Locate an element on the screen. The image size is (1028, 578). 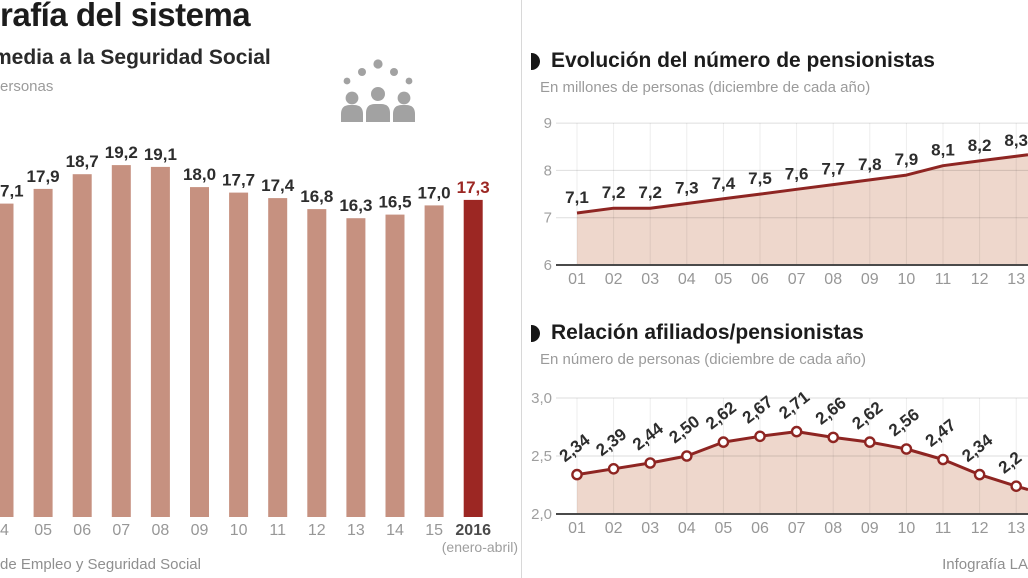
value-label: 2,71 is located at coordinates (794, 404).